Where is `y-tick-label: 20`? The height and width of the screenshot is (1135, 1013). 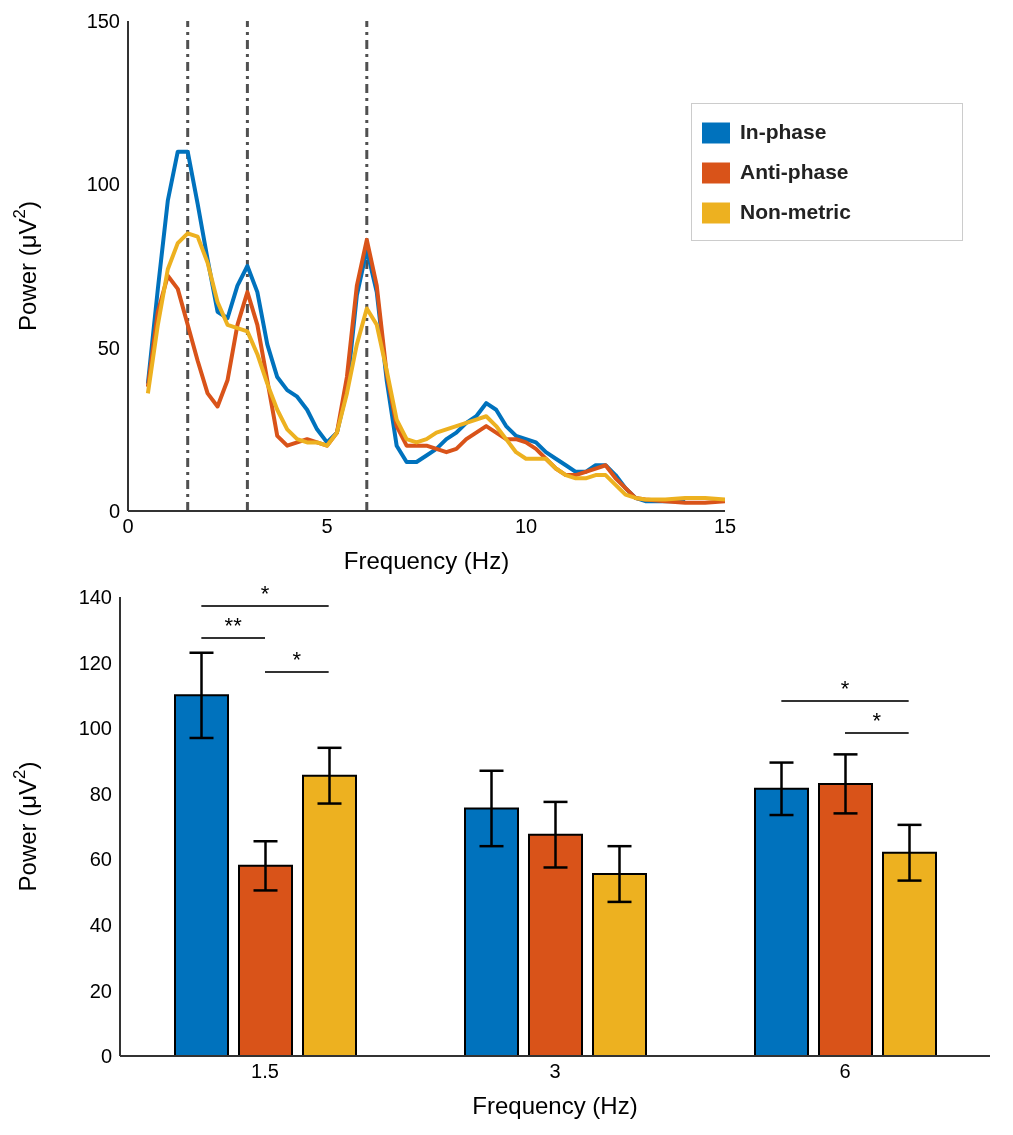
y-tick-label: 20 is located at coordinates (100, 990).